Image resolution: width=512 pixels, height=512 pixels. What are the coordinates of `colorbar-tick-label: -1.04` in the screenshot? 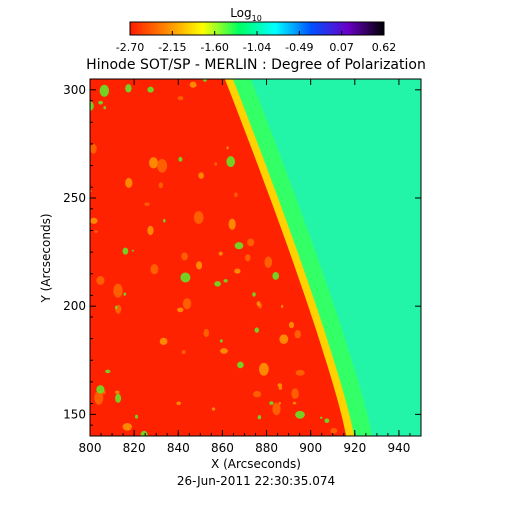 It's located at (257, 47).